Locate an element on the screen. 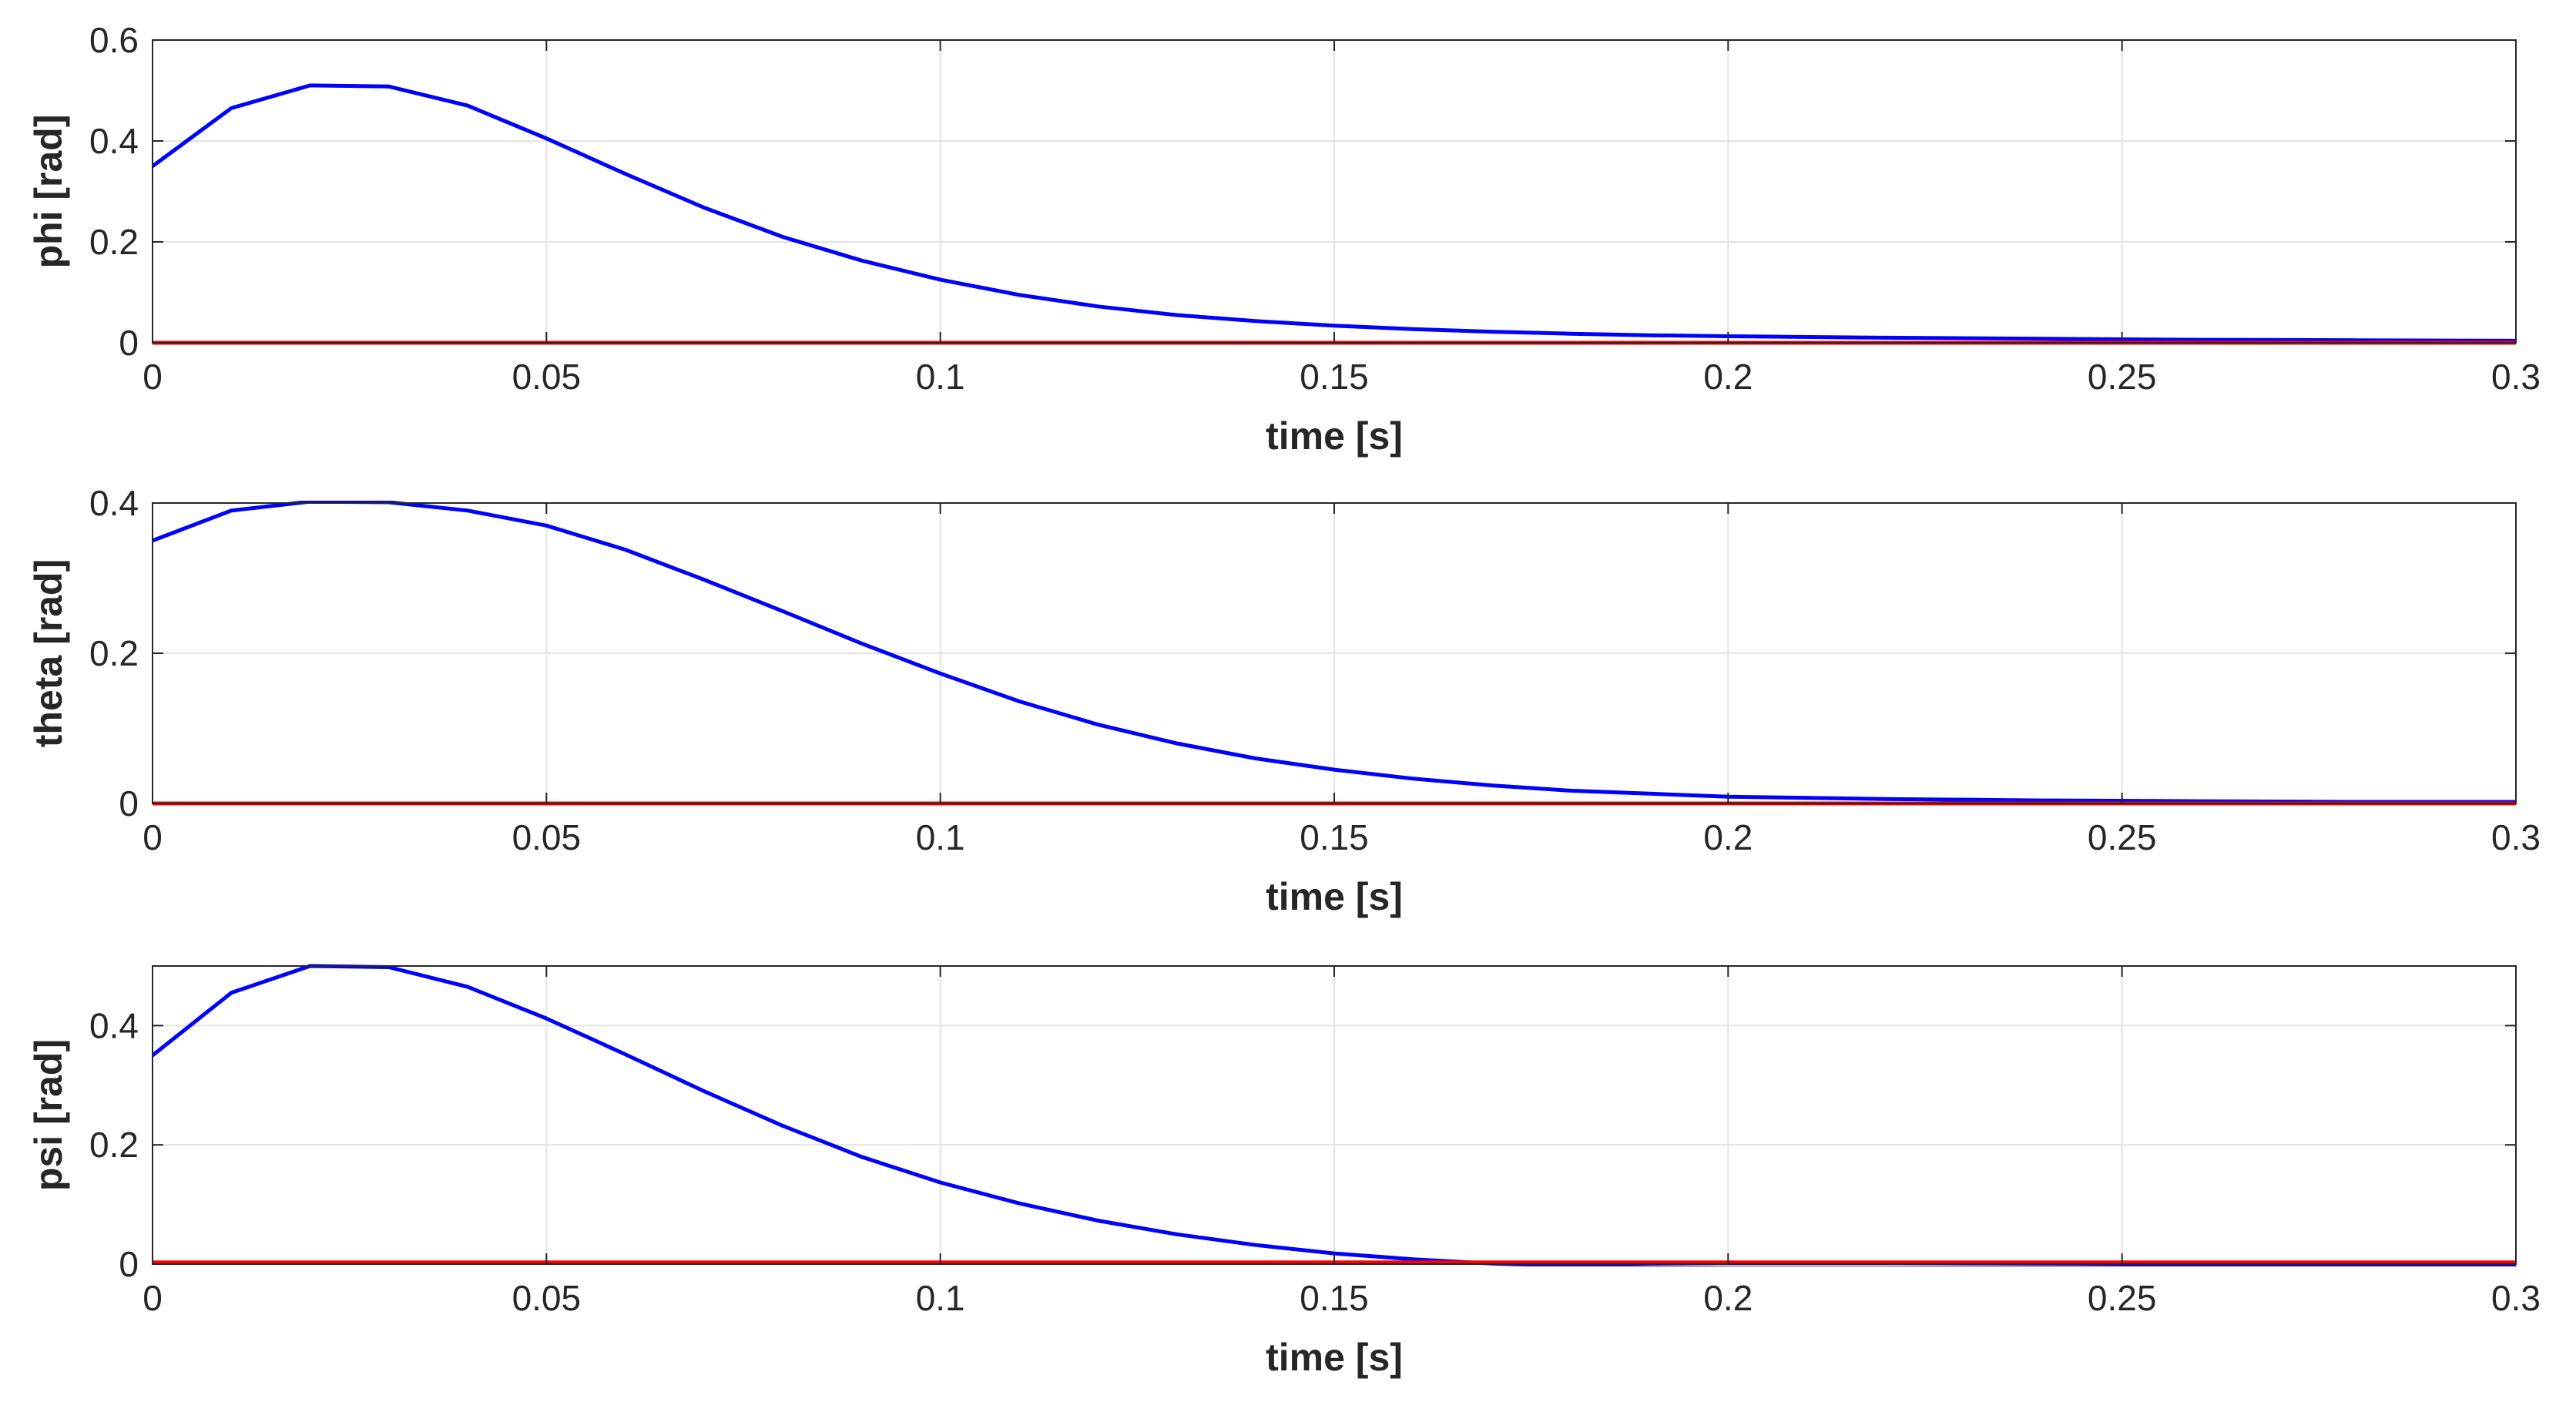 Image resolution: width=2576 pixels, height=1402 pixels. y-axis-label: theta [rad] is located at coordinates (48, 653).